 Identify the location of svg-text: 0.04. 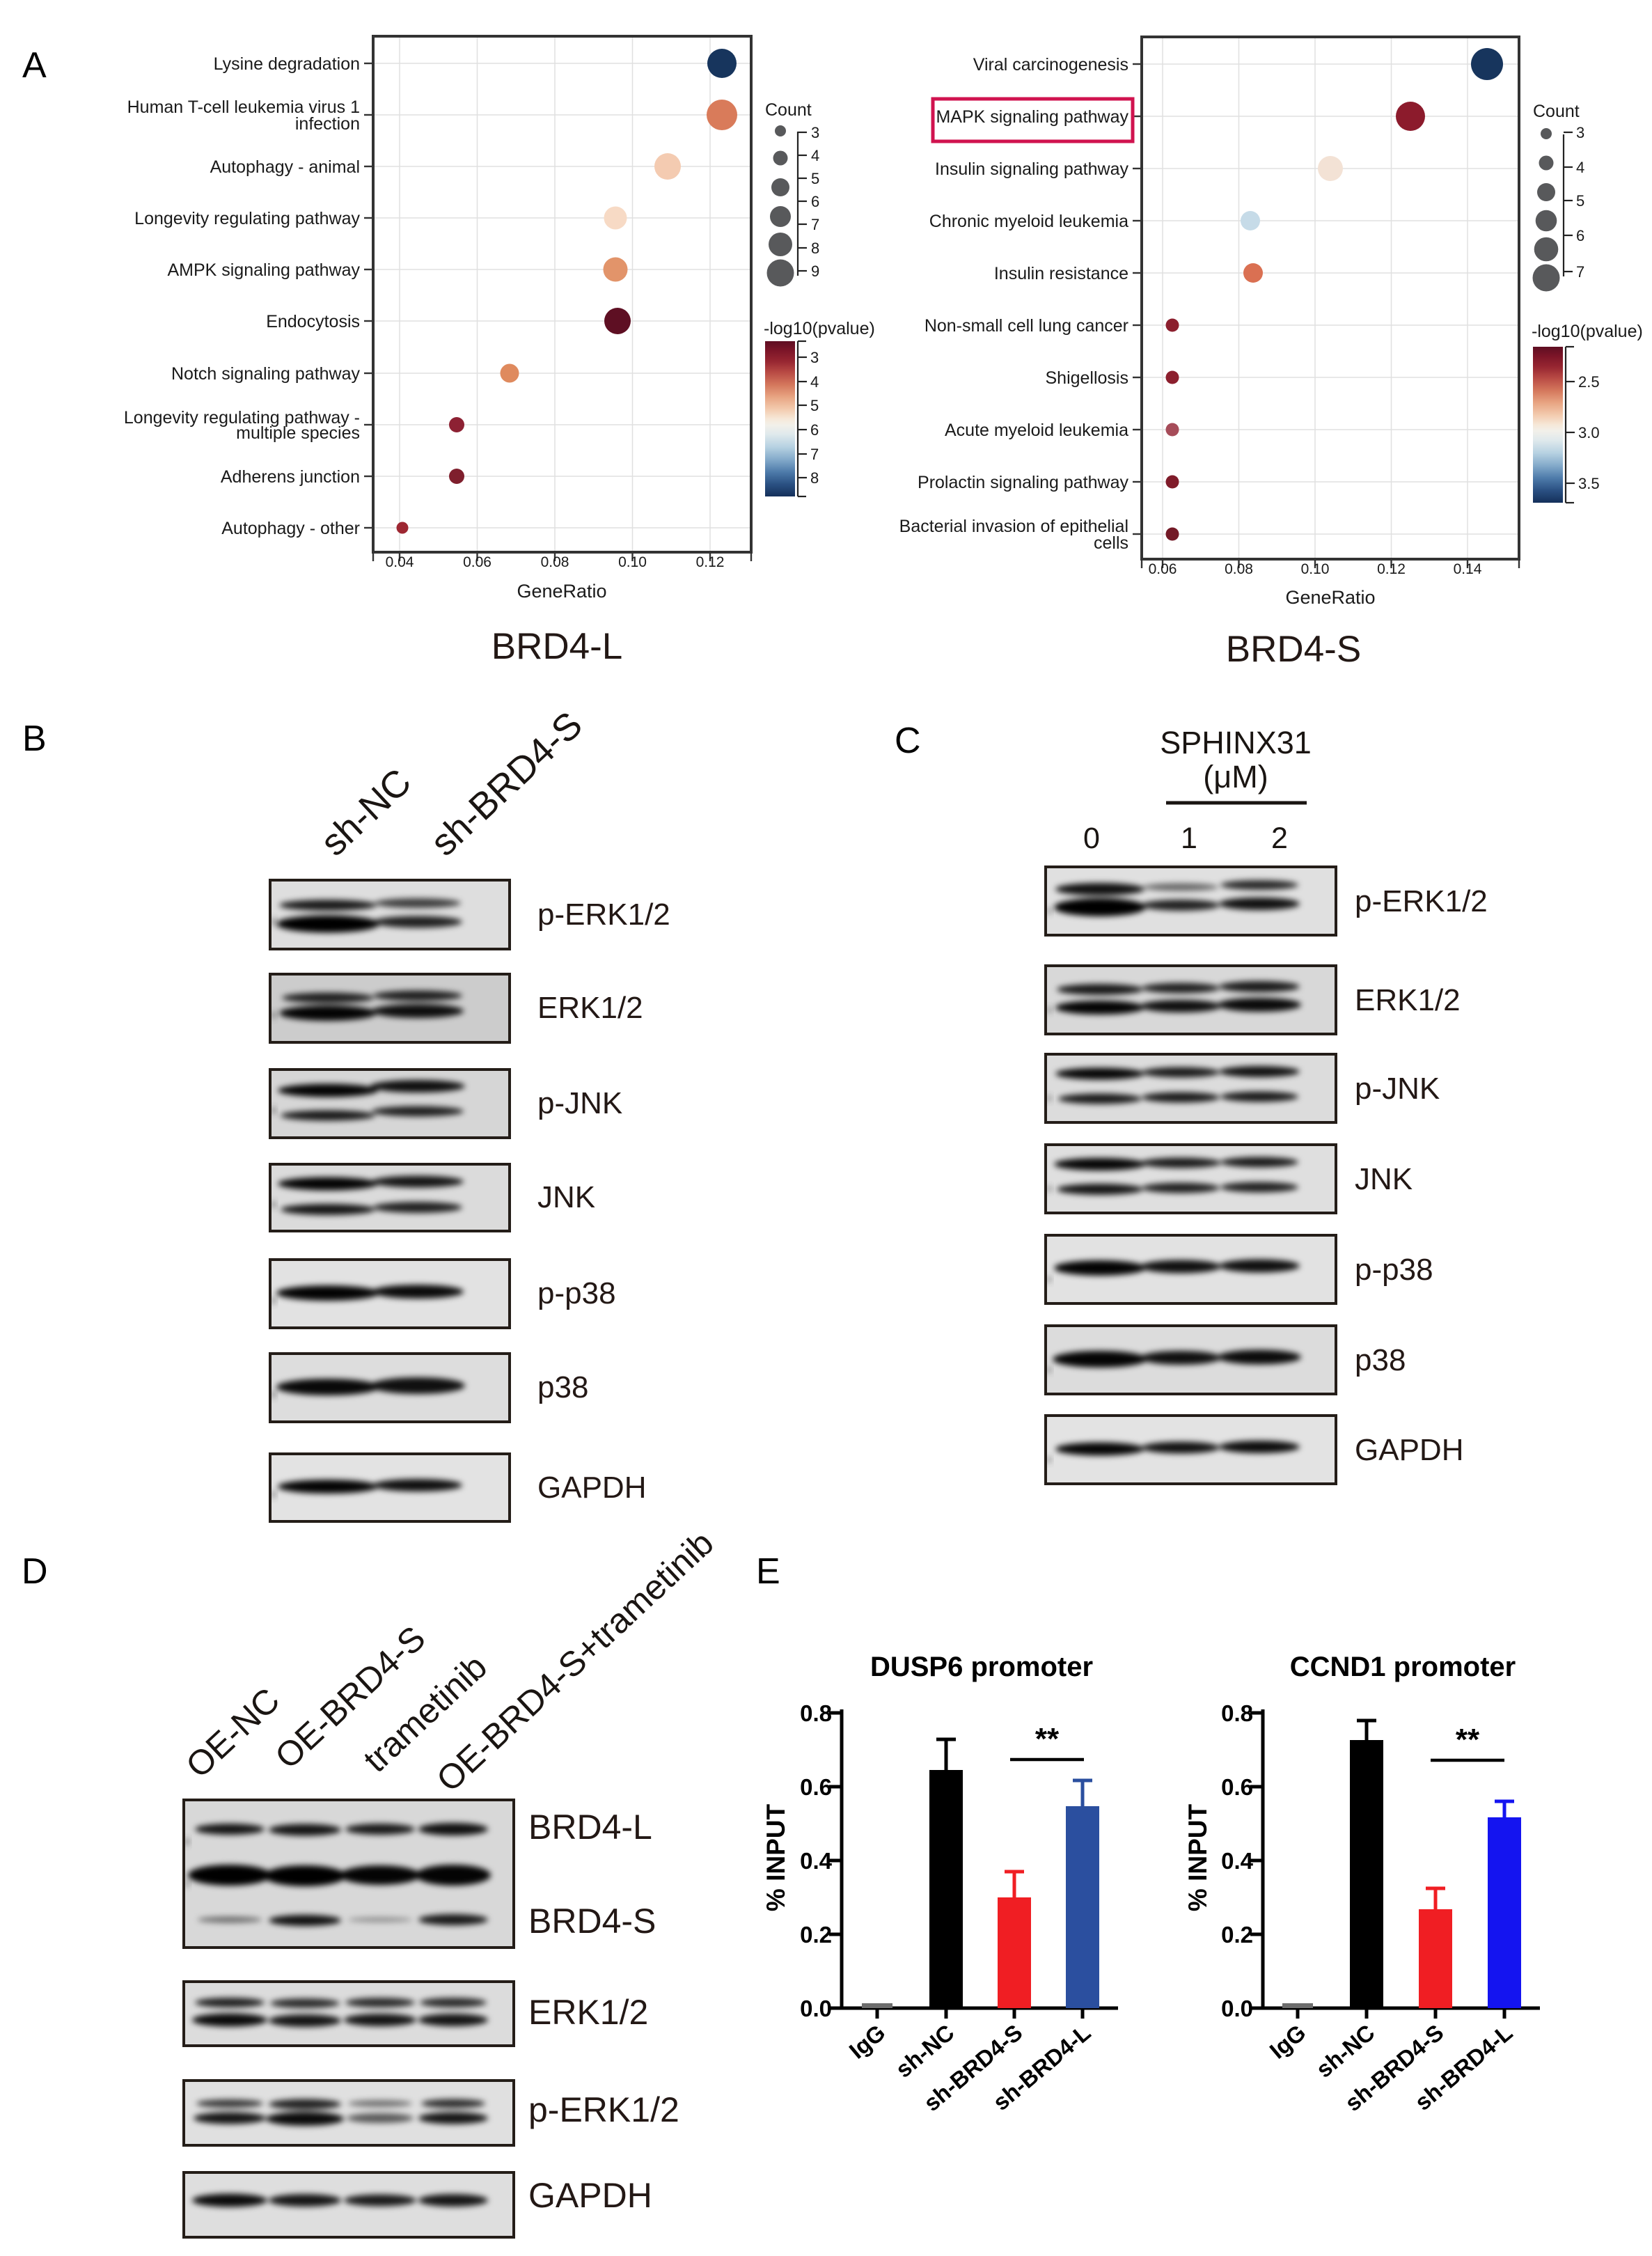
(400, 562).